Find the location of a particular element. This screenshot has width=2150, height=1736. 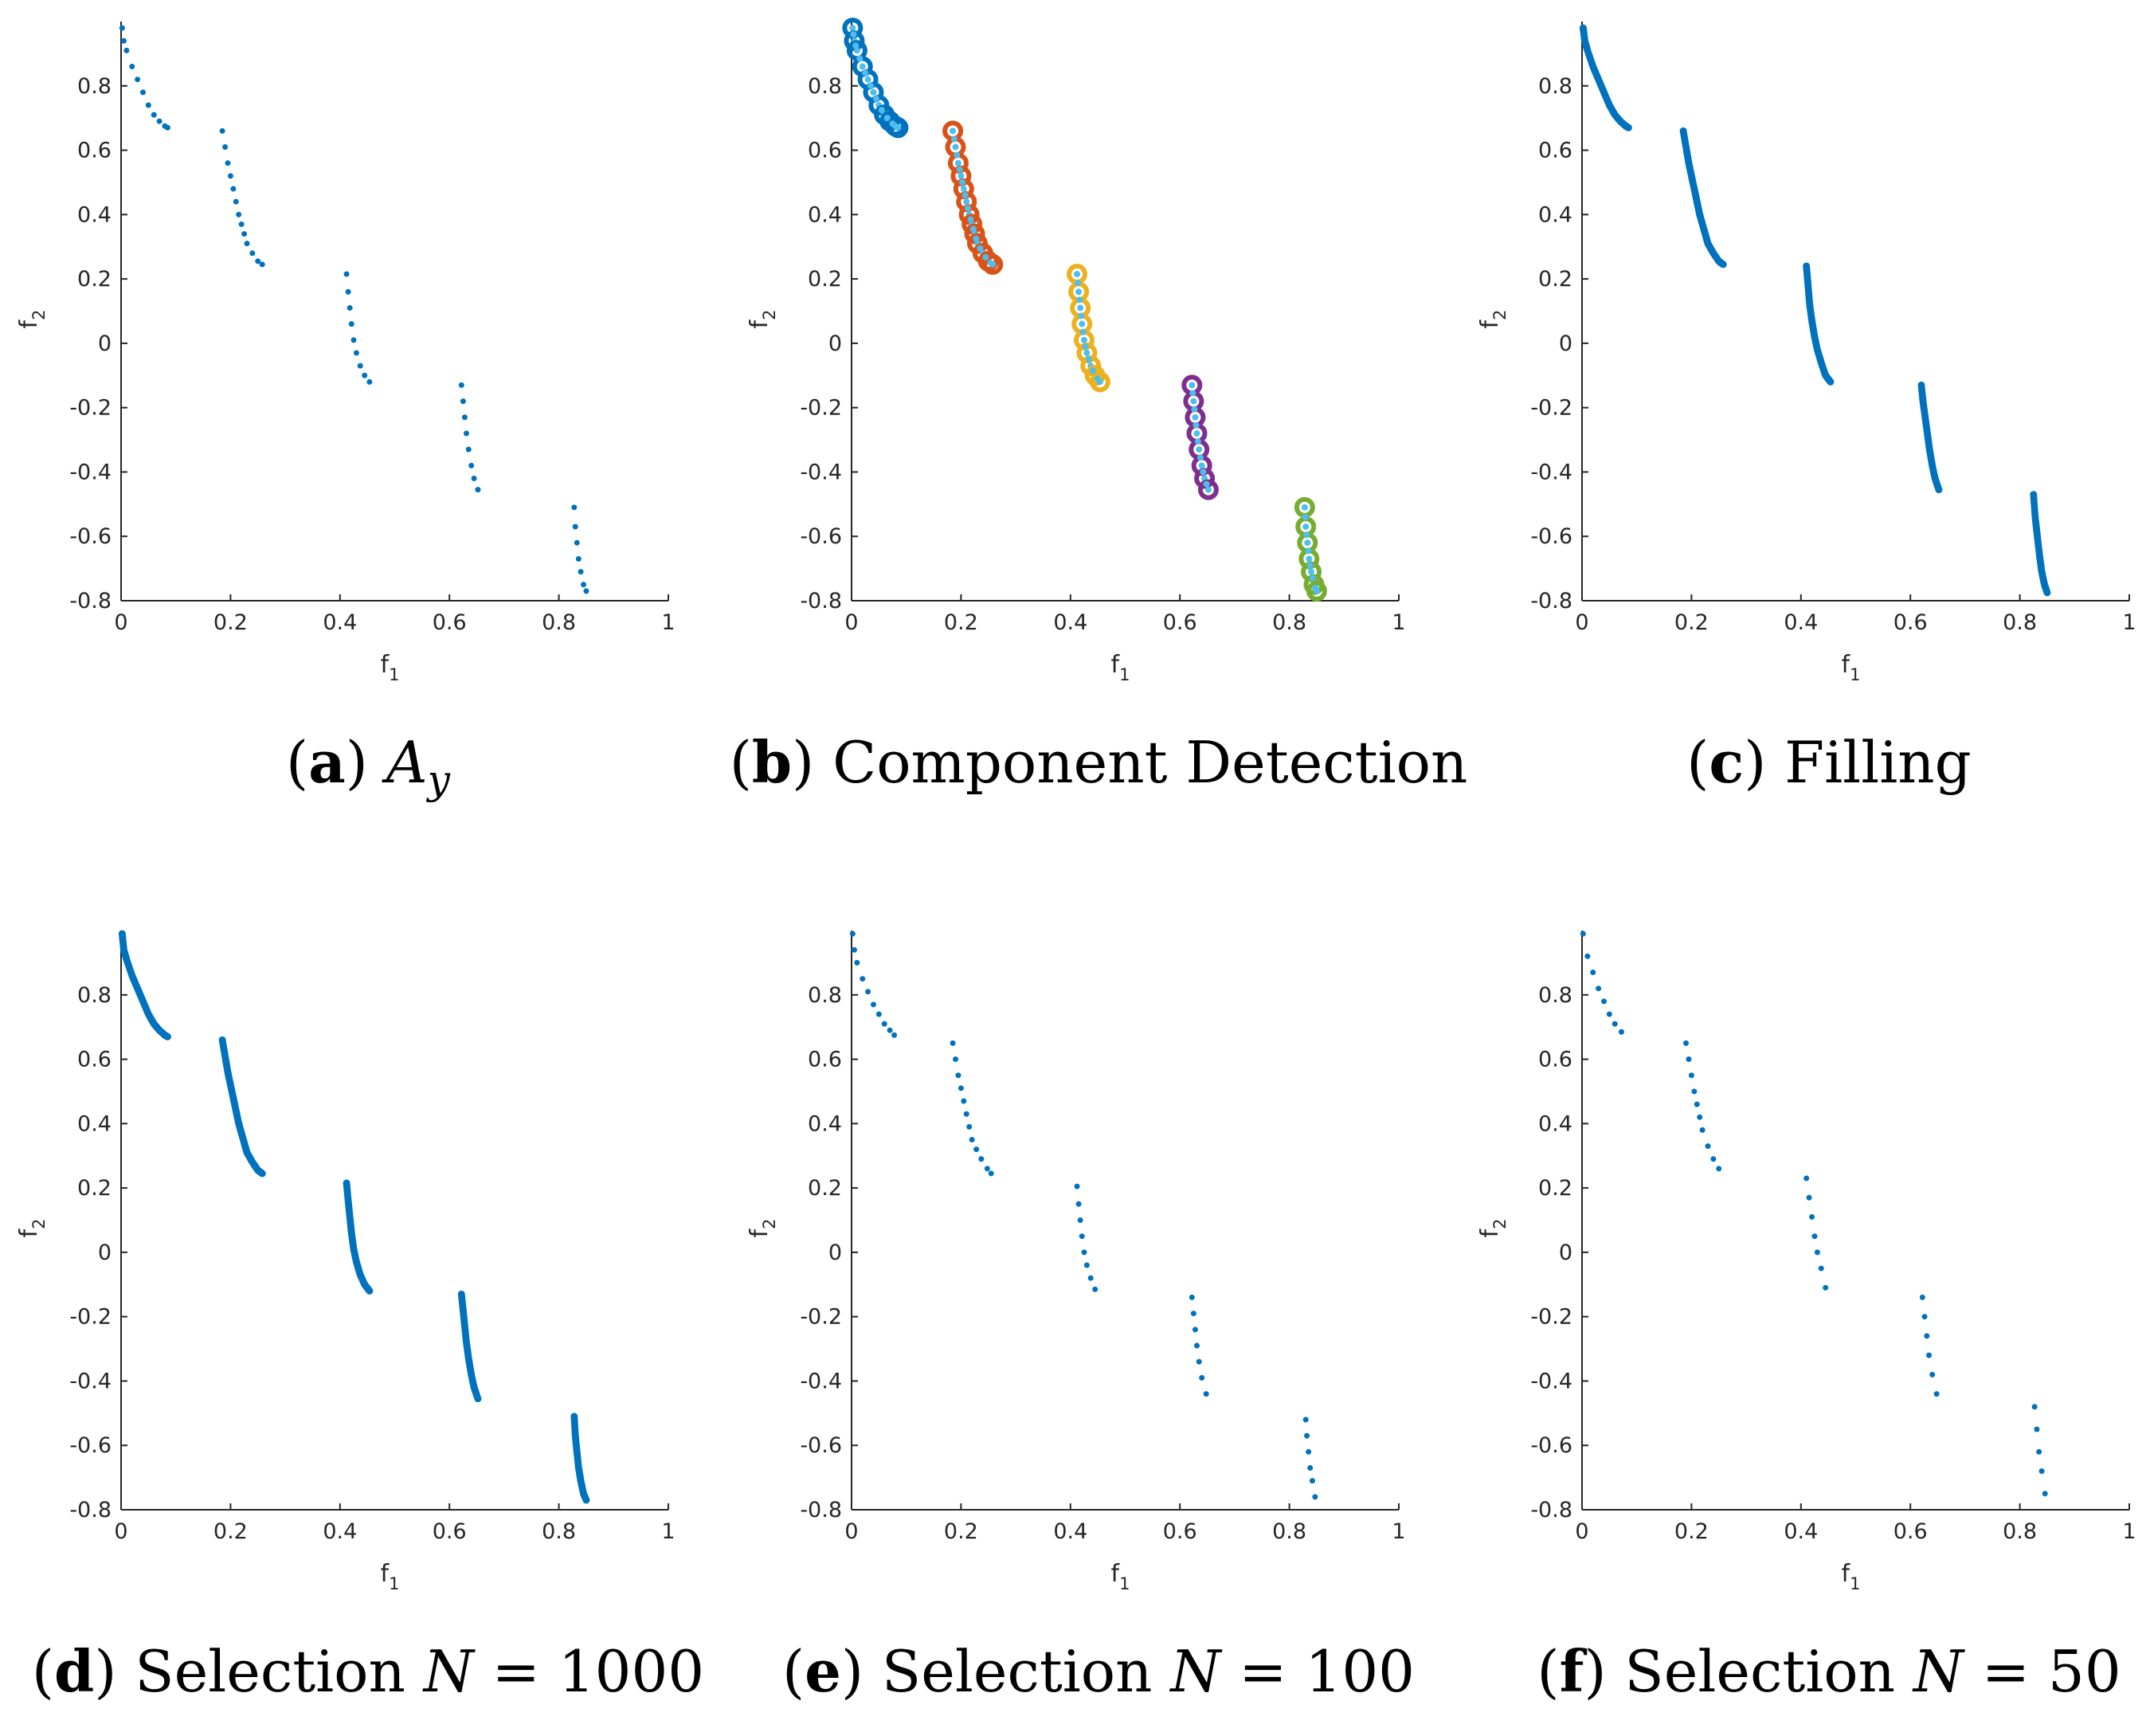

y-tick-label: -0.6 is located at coordinates (90, 1445).